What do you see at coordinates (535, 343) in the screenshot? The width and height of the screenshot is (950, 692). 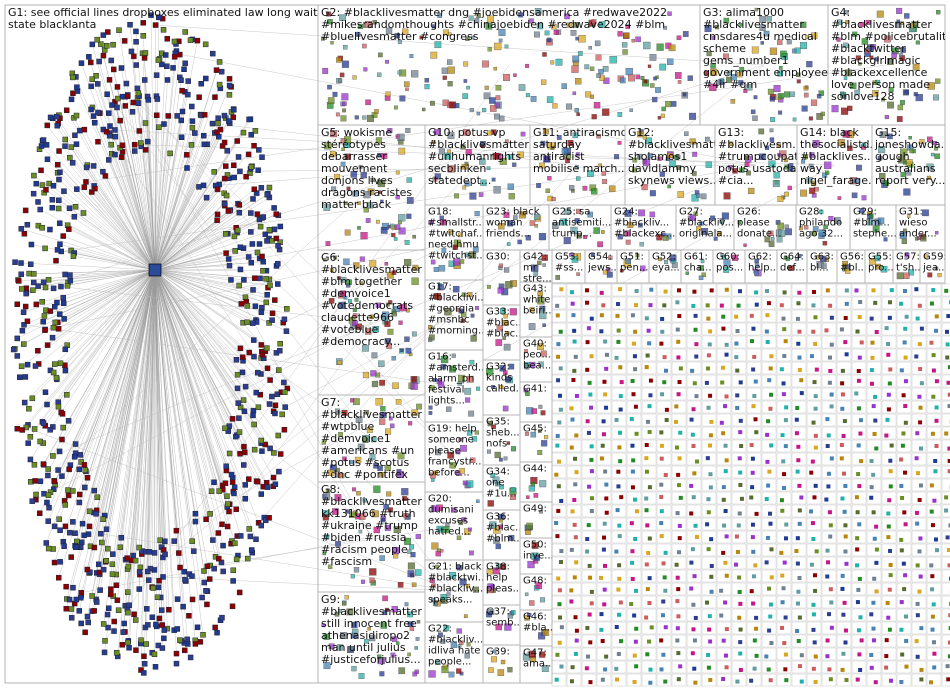 I see `group-label: G40:` at bounding box center [535, 343].